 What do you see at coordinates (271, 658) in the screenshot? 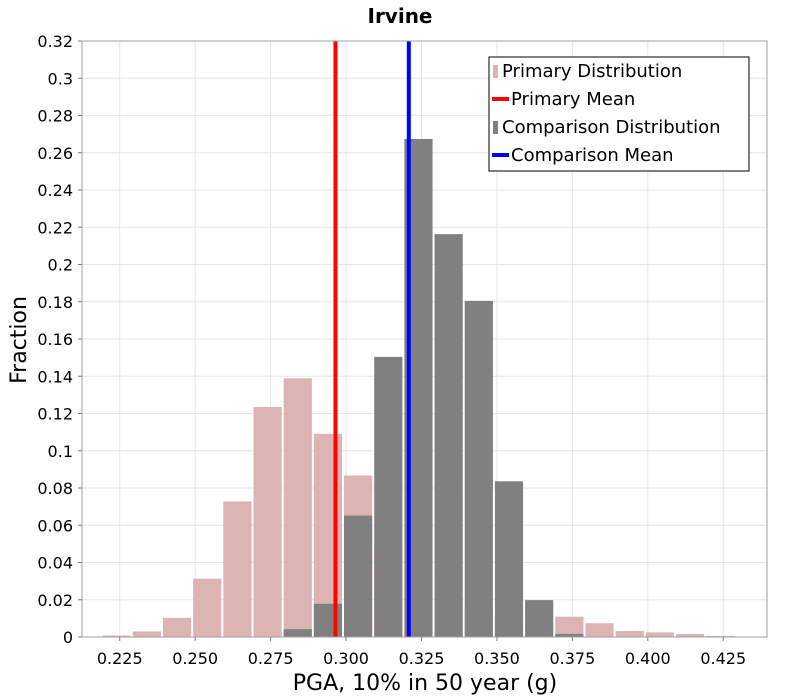
I see `x-tick-label-2: 0.275` at bounding box center [271, 658].